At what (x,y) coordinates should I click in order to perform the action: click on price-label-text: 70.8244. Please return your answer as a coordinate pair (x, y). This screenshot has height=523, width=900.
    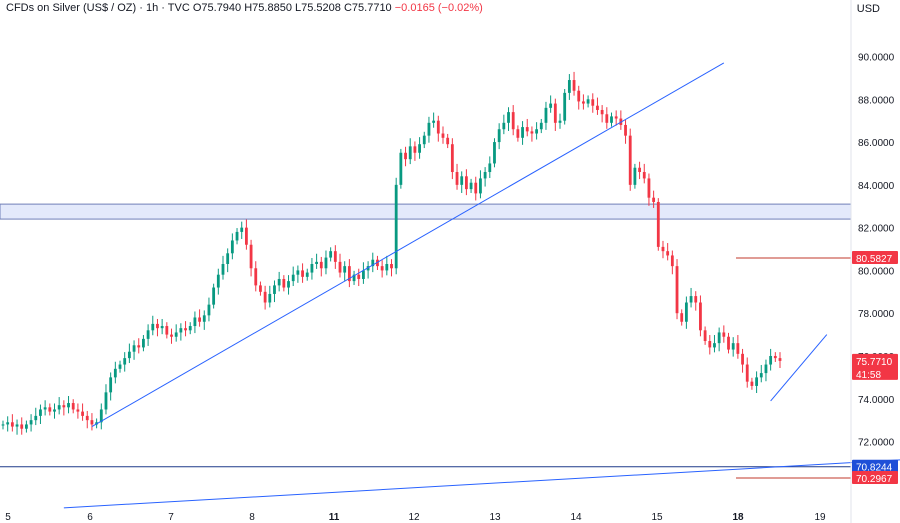
    Looking at the image, I should click on (874, 468).